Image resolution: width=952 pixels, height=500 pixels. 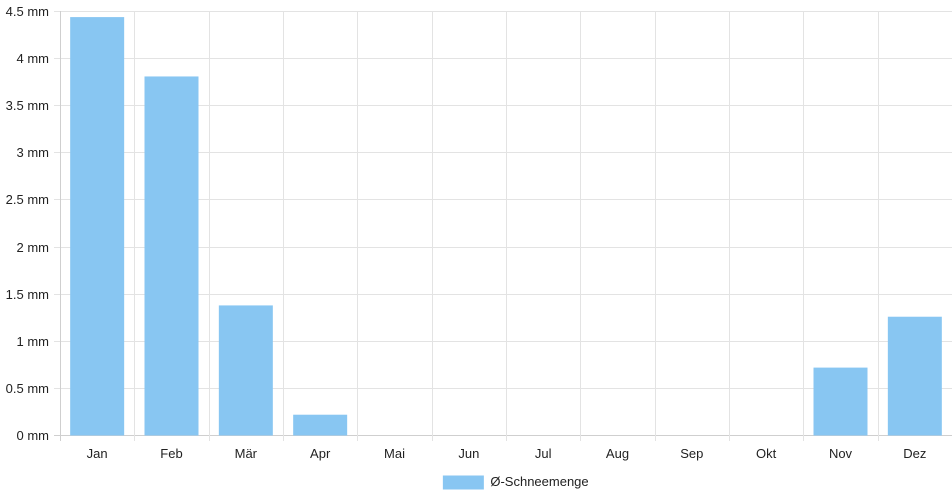 I want to click on legend-label: Ø-Schneemenge, so click(x=539, y=481).